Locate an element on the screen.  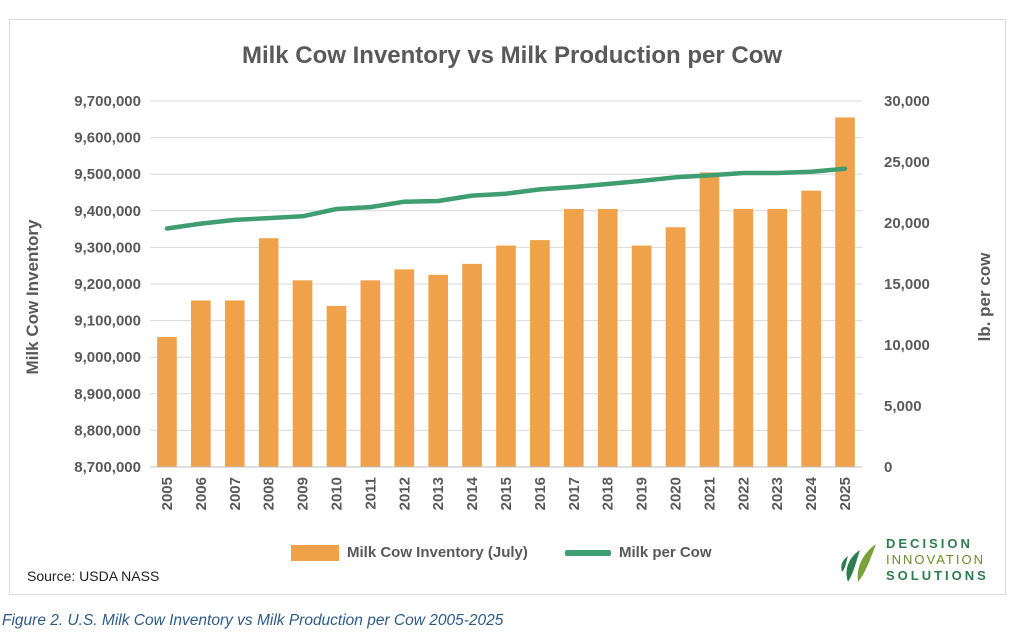
x-tick-label: 2013 is located at coordinates (438, 493).